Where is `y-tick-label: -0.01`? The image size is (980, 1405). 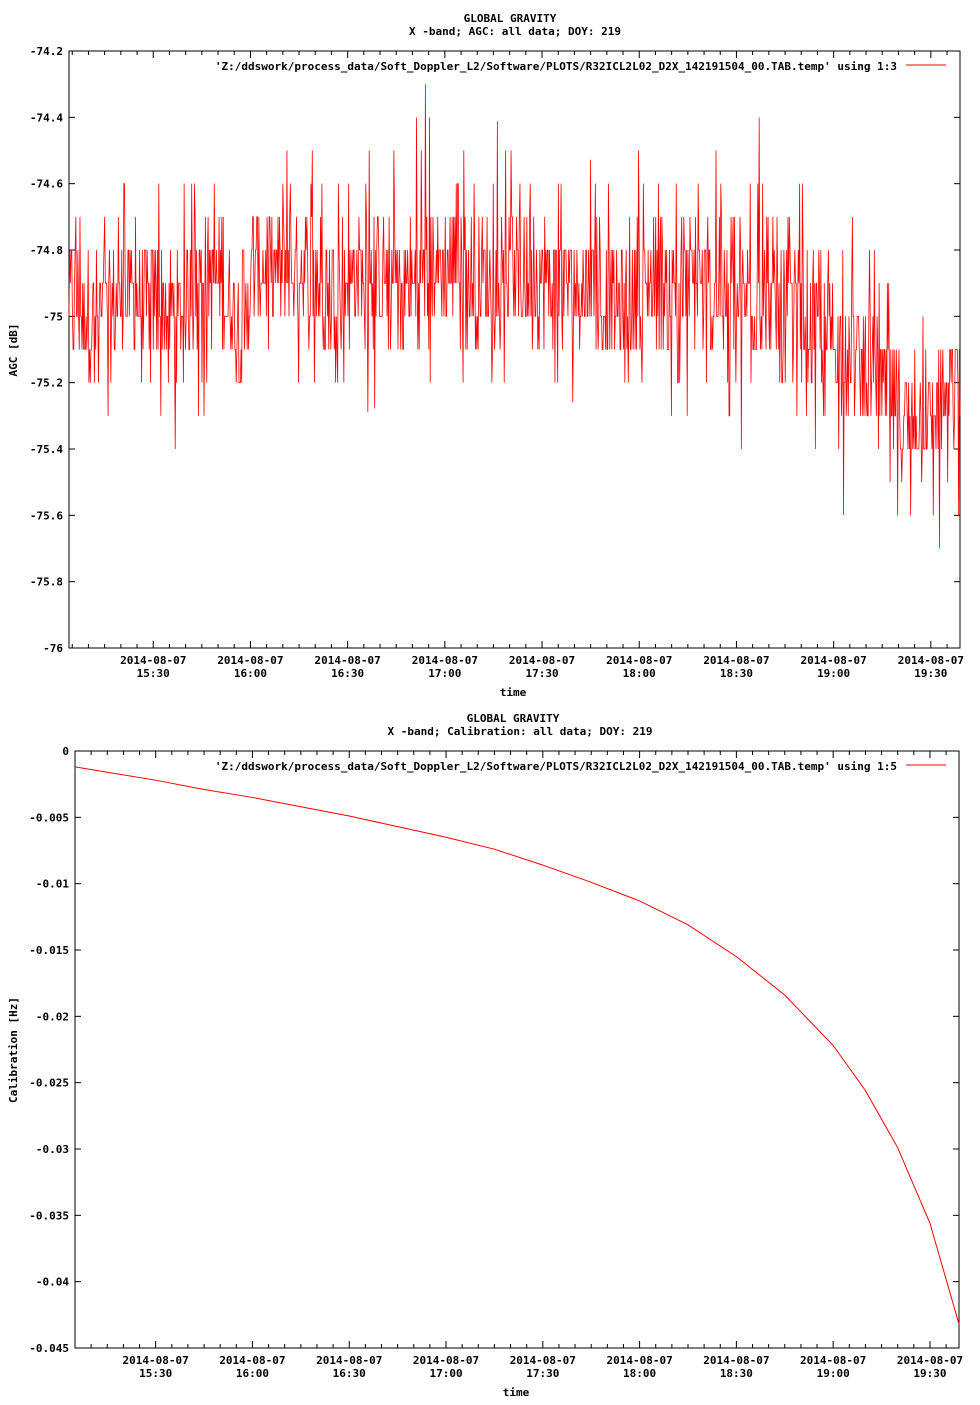 y-tick-label: -0.01 is located at coordinates (52, 884).